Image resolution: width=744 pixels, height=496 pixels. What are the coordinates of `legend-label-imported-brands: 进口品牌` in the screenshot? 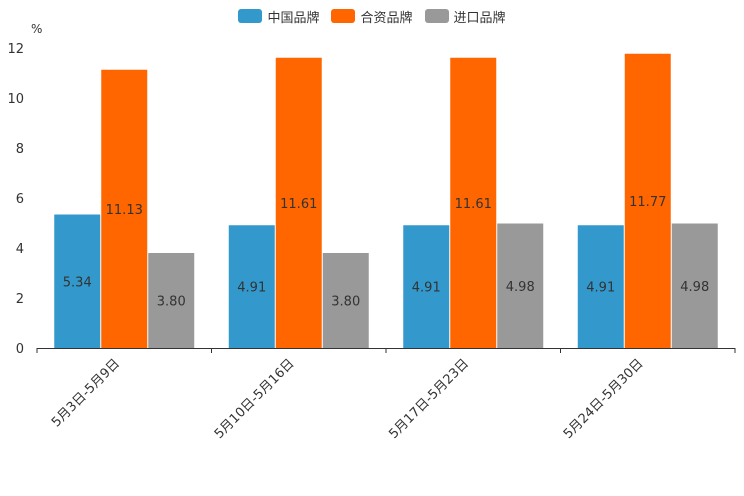 It's located at (479, 18).